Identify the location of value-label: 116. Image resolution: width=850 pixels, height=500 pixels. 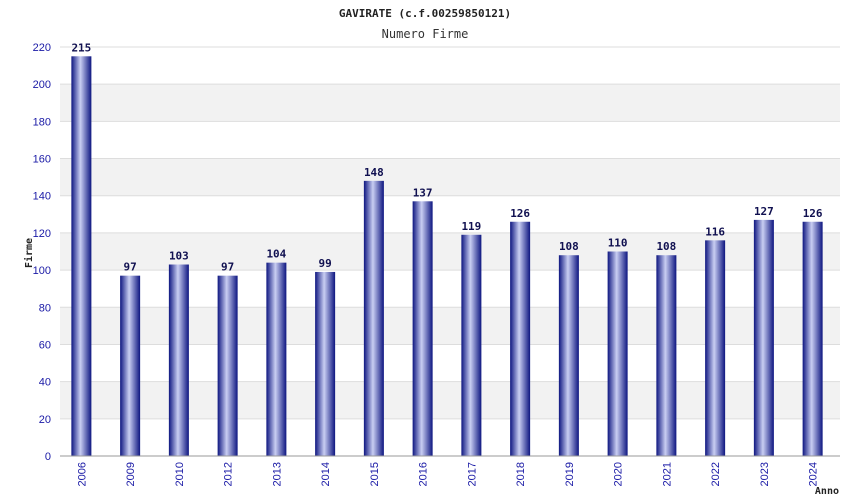
(715, 231).